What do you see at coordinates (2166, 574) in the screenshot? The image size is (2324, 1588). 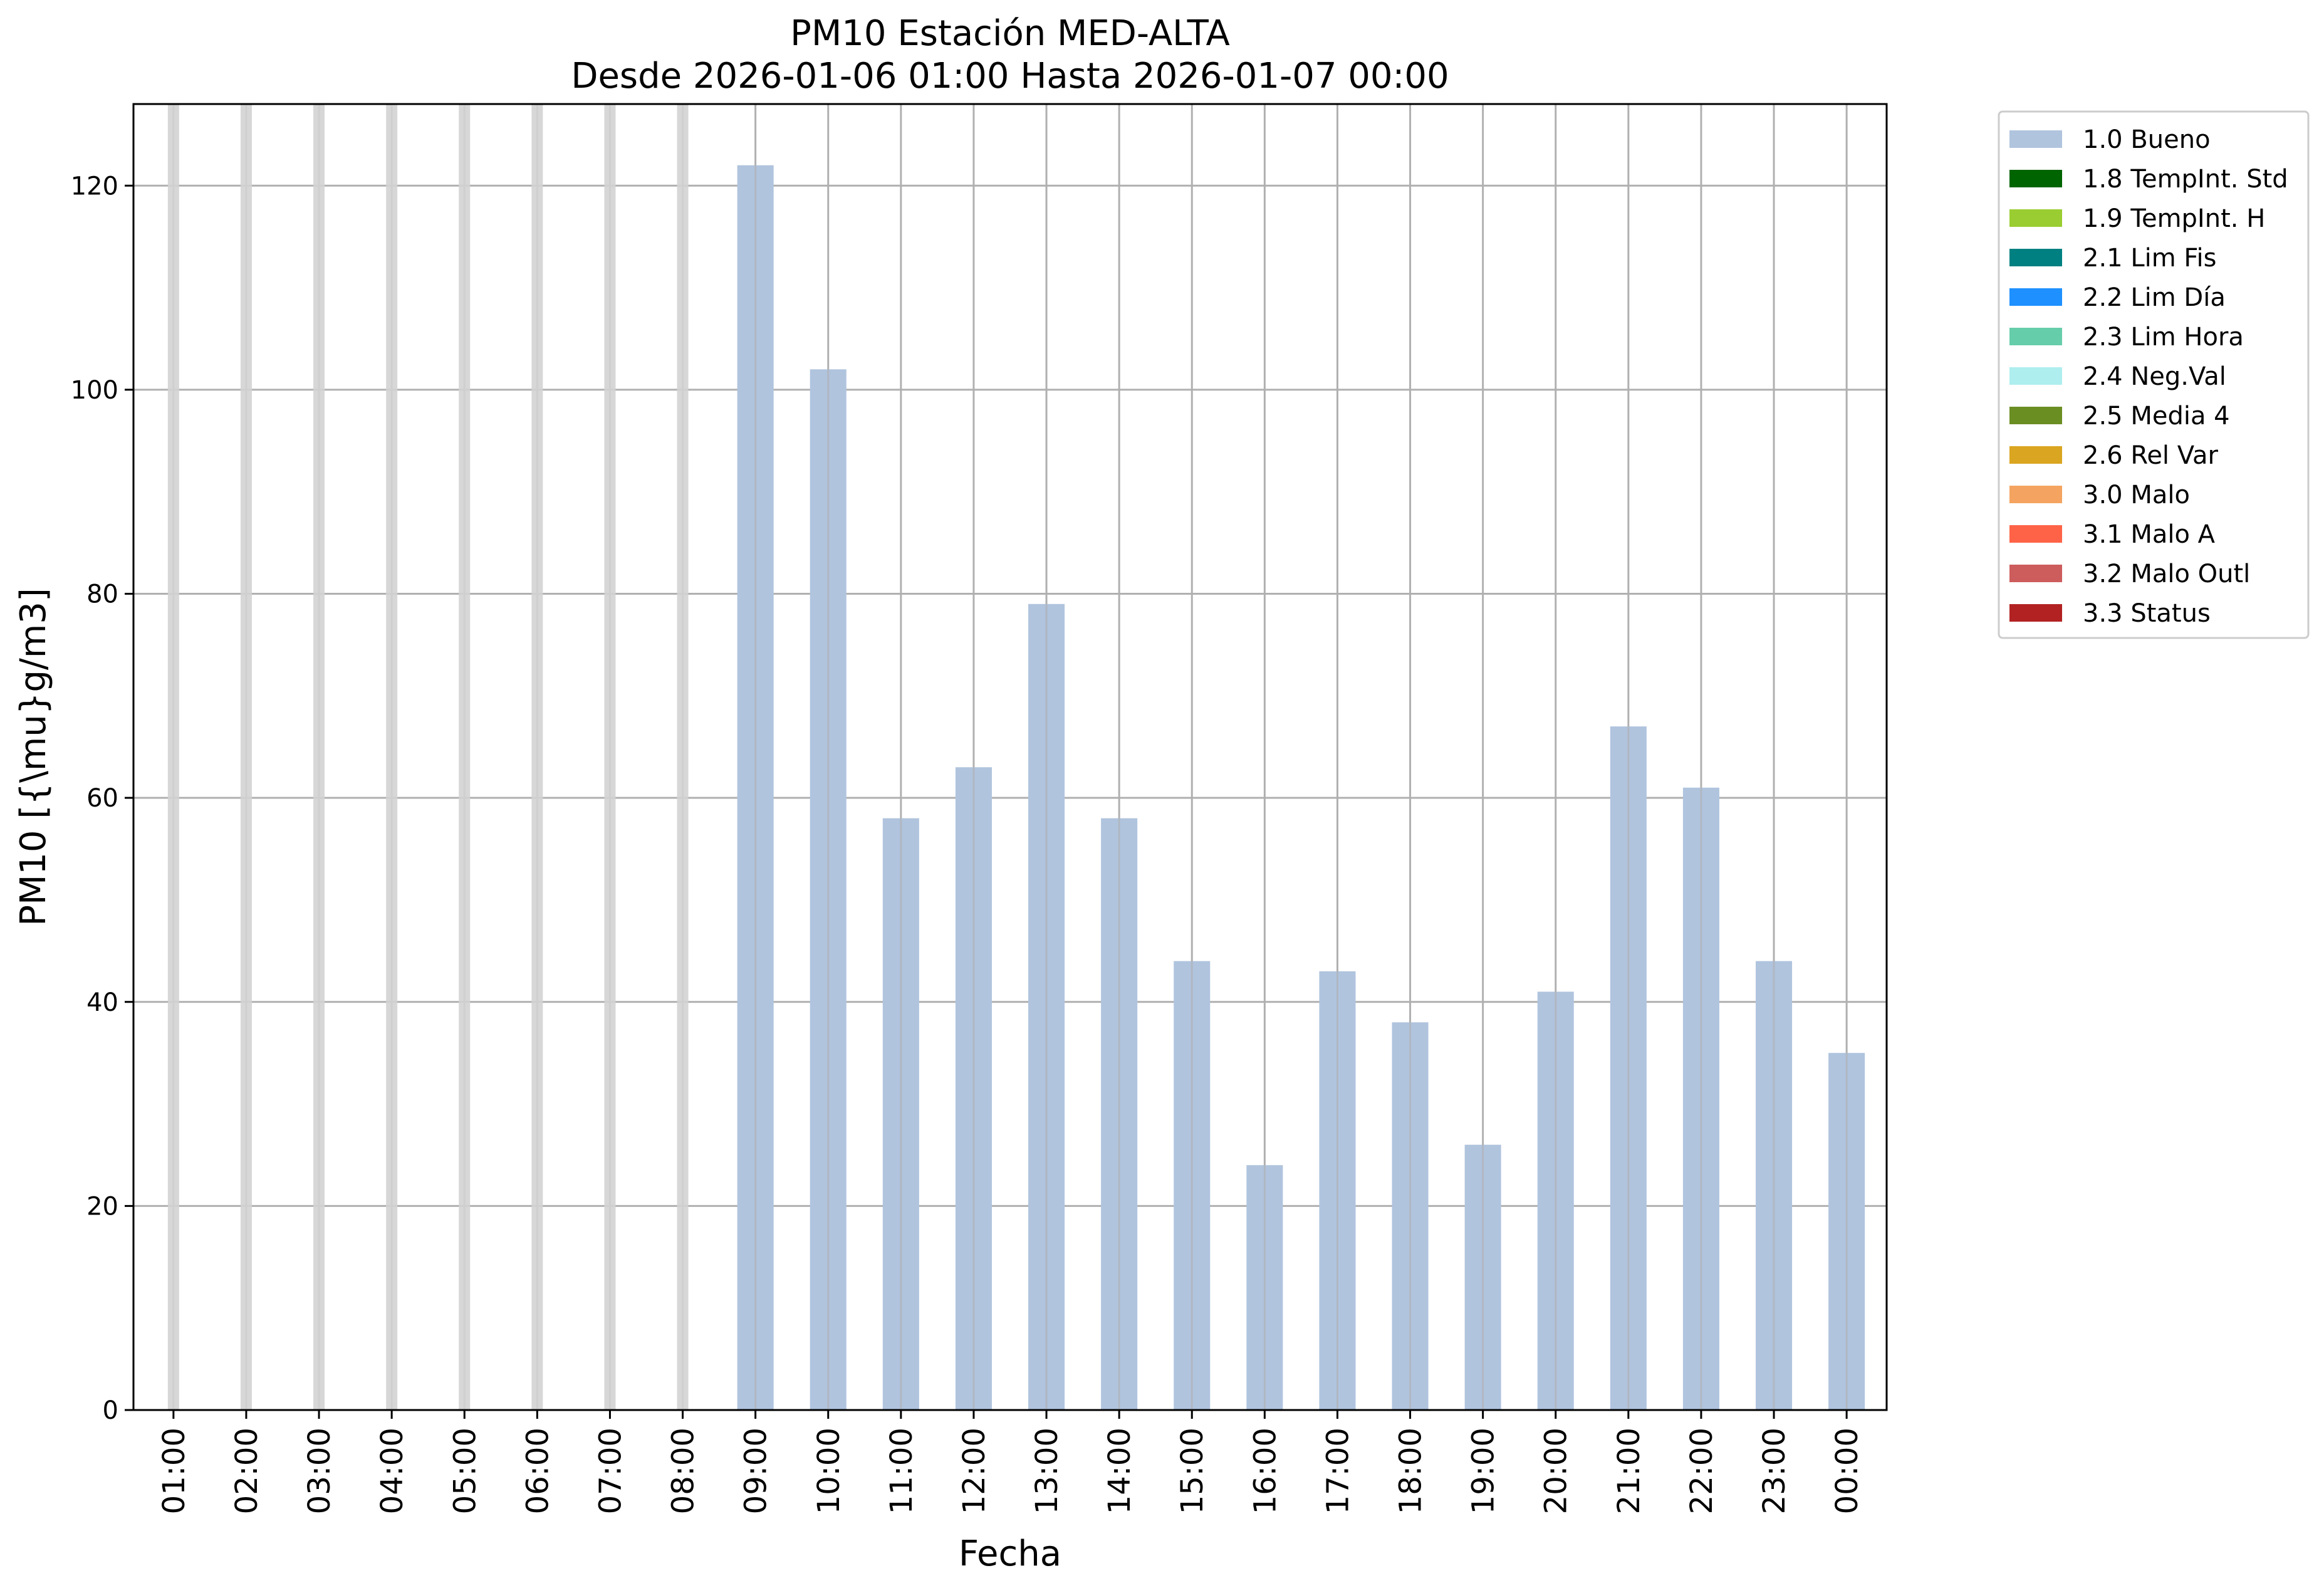 I see `legend-label: 3.2 Malo Outl` at bounding box center [2166, 574].